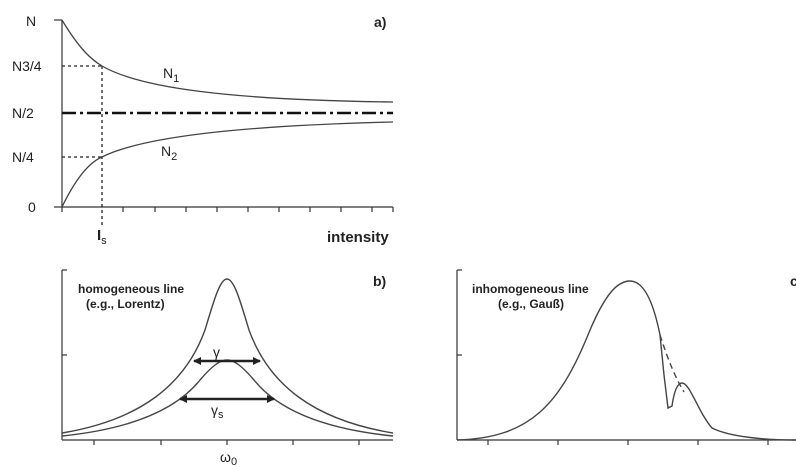 The height and width of the screenshot is (467, 796). Describe the element at coordinates (102, 237) in the screenshot. I see `is-label: Is` at that location.